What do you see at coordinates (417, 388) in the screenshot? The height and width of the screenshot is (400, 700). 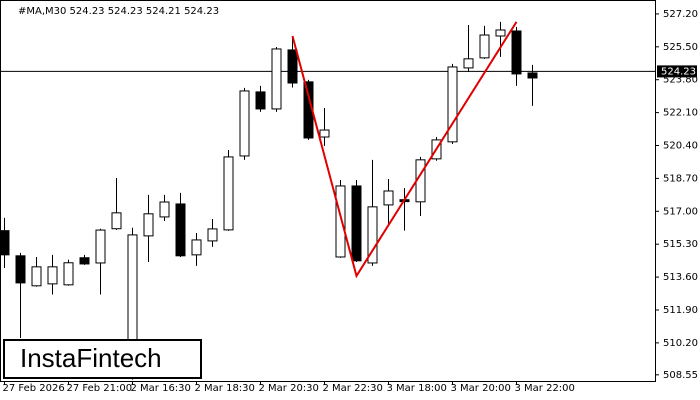 I see `x-tick-label: 3 Mar 18:00` at bounding box center [417, 388].